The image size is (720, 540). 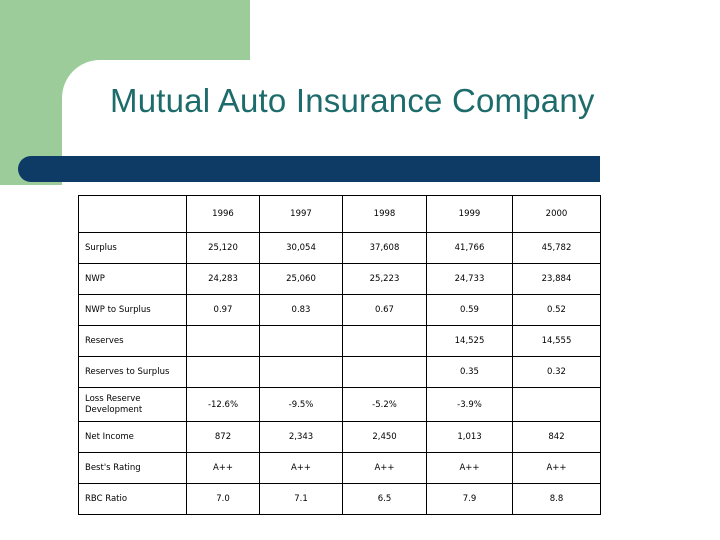 I want to click on table-cell: -3.9%, so click(x=469, y=404).